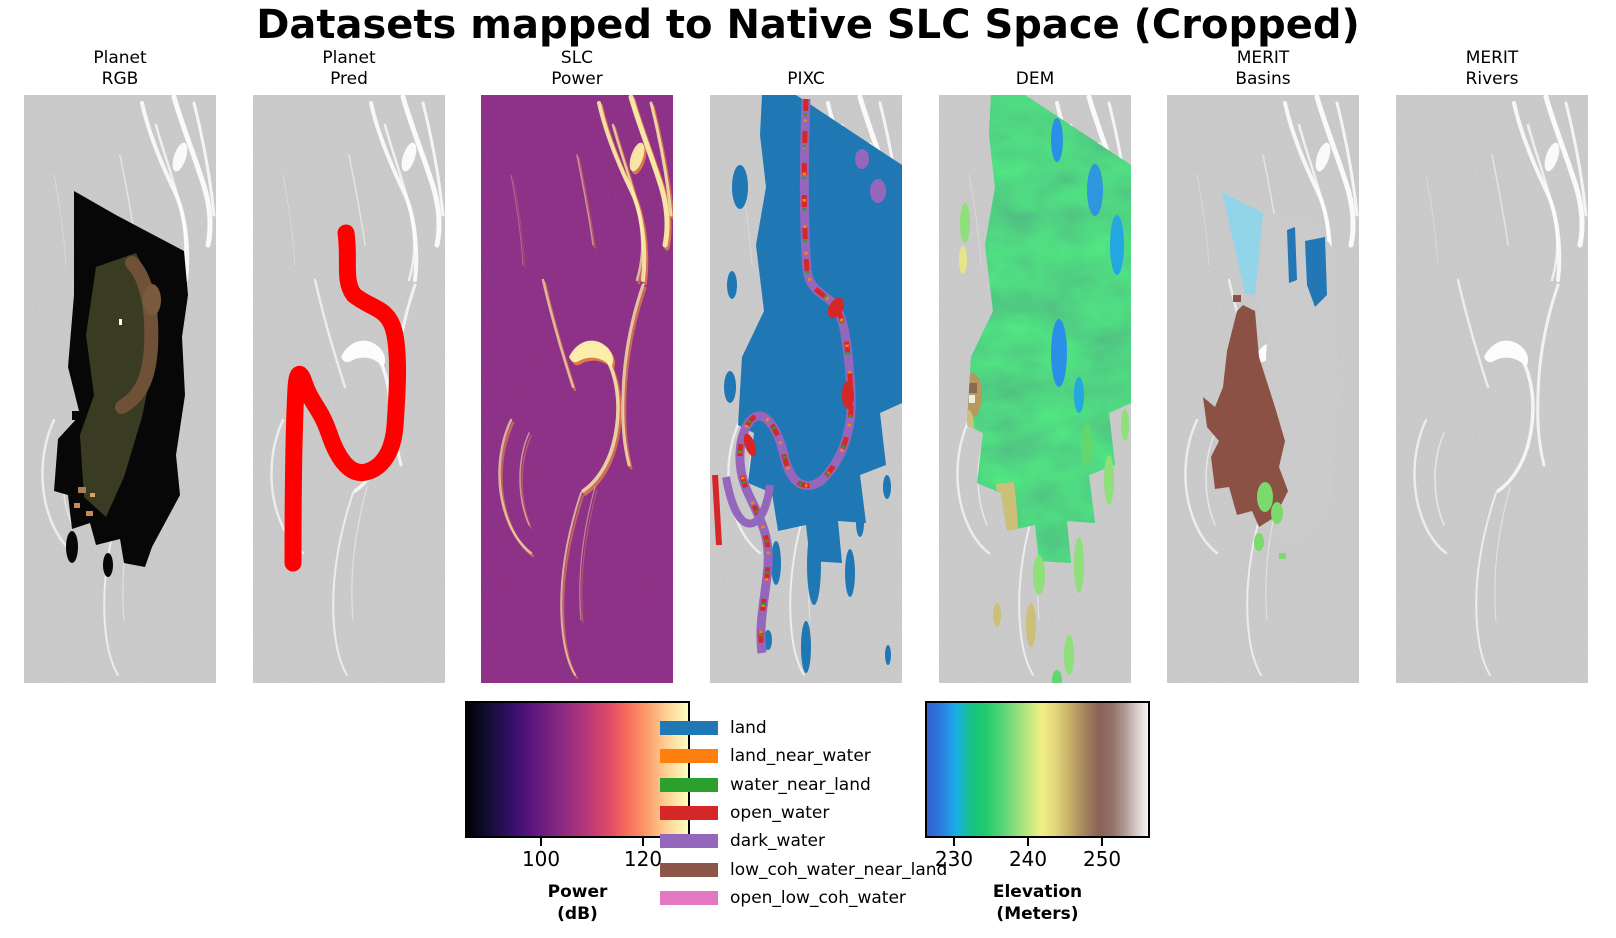 Image resolution: width=1616 pixels, height=938 pixels. I want to click on legend-row-land-near-water: land_near_water, so click(803, 756).